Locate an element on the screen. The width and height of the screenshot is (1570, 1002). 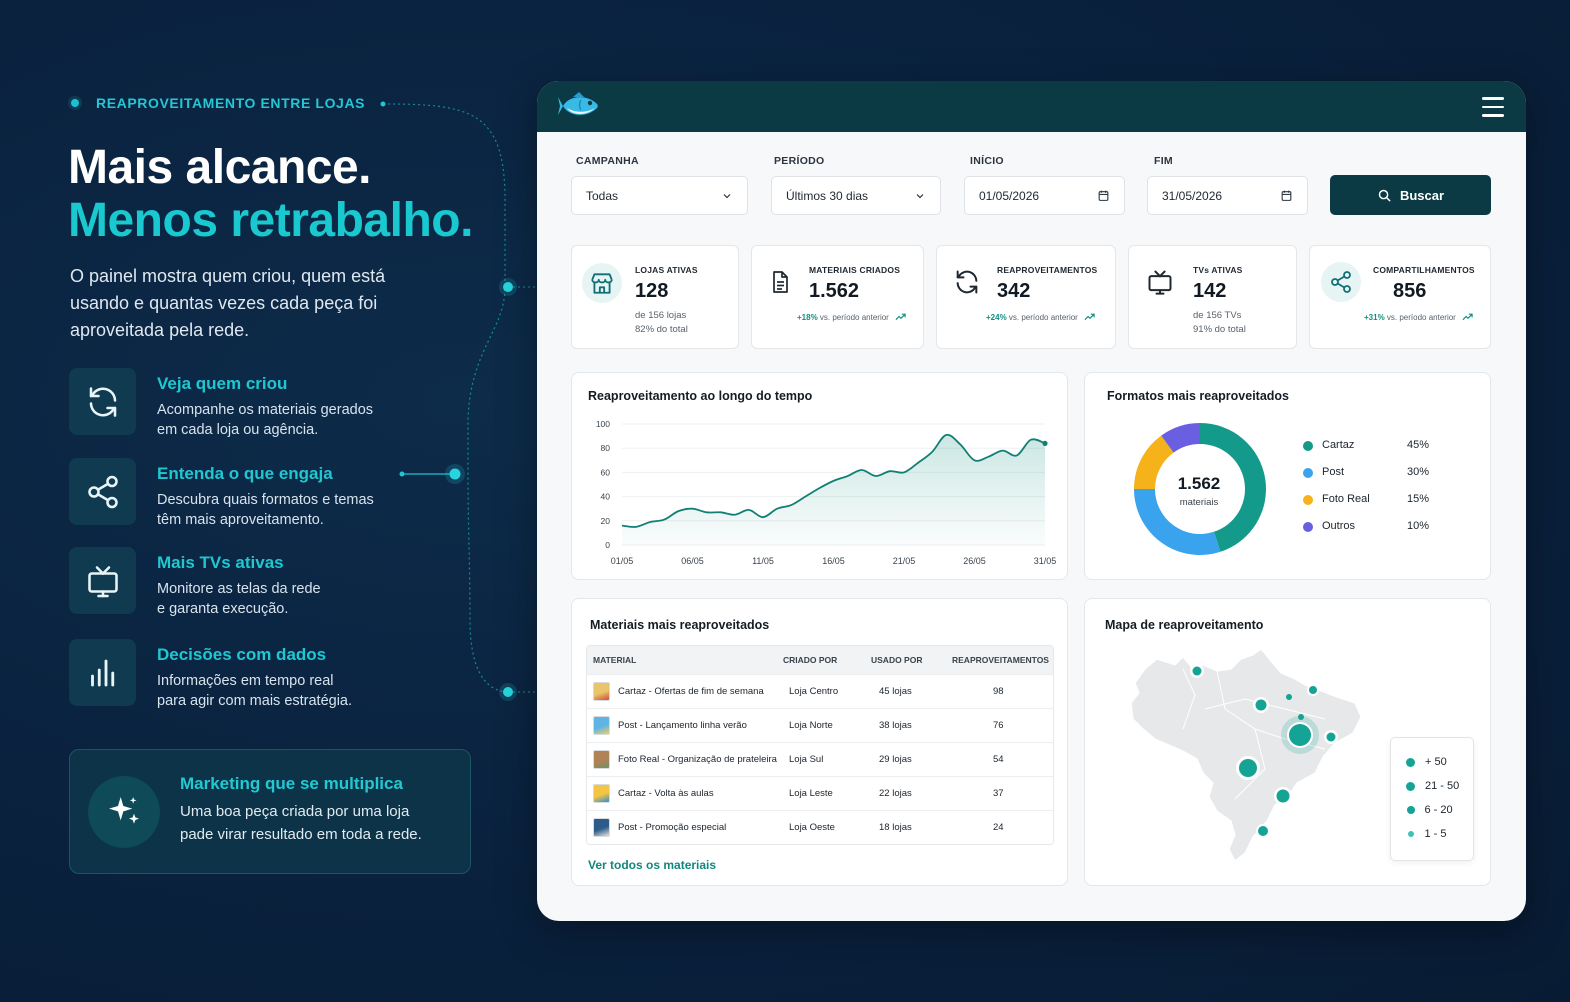
cell-material: Post - Promoção especial is located at coordinates (659, 827).